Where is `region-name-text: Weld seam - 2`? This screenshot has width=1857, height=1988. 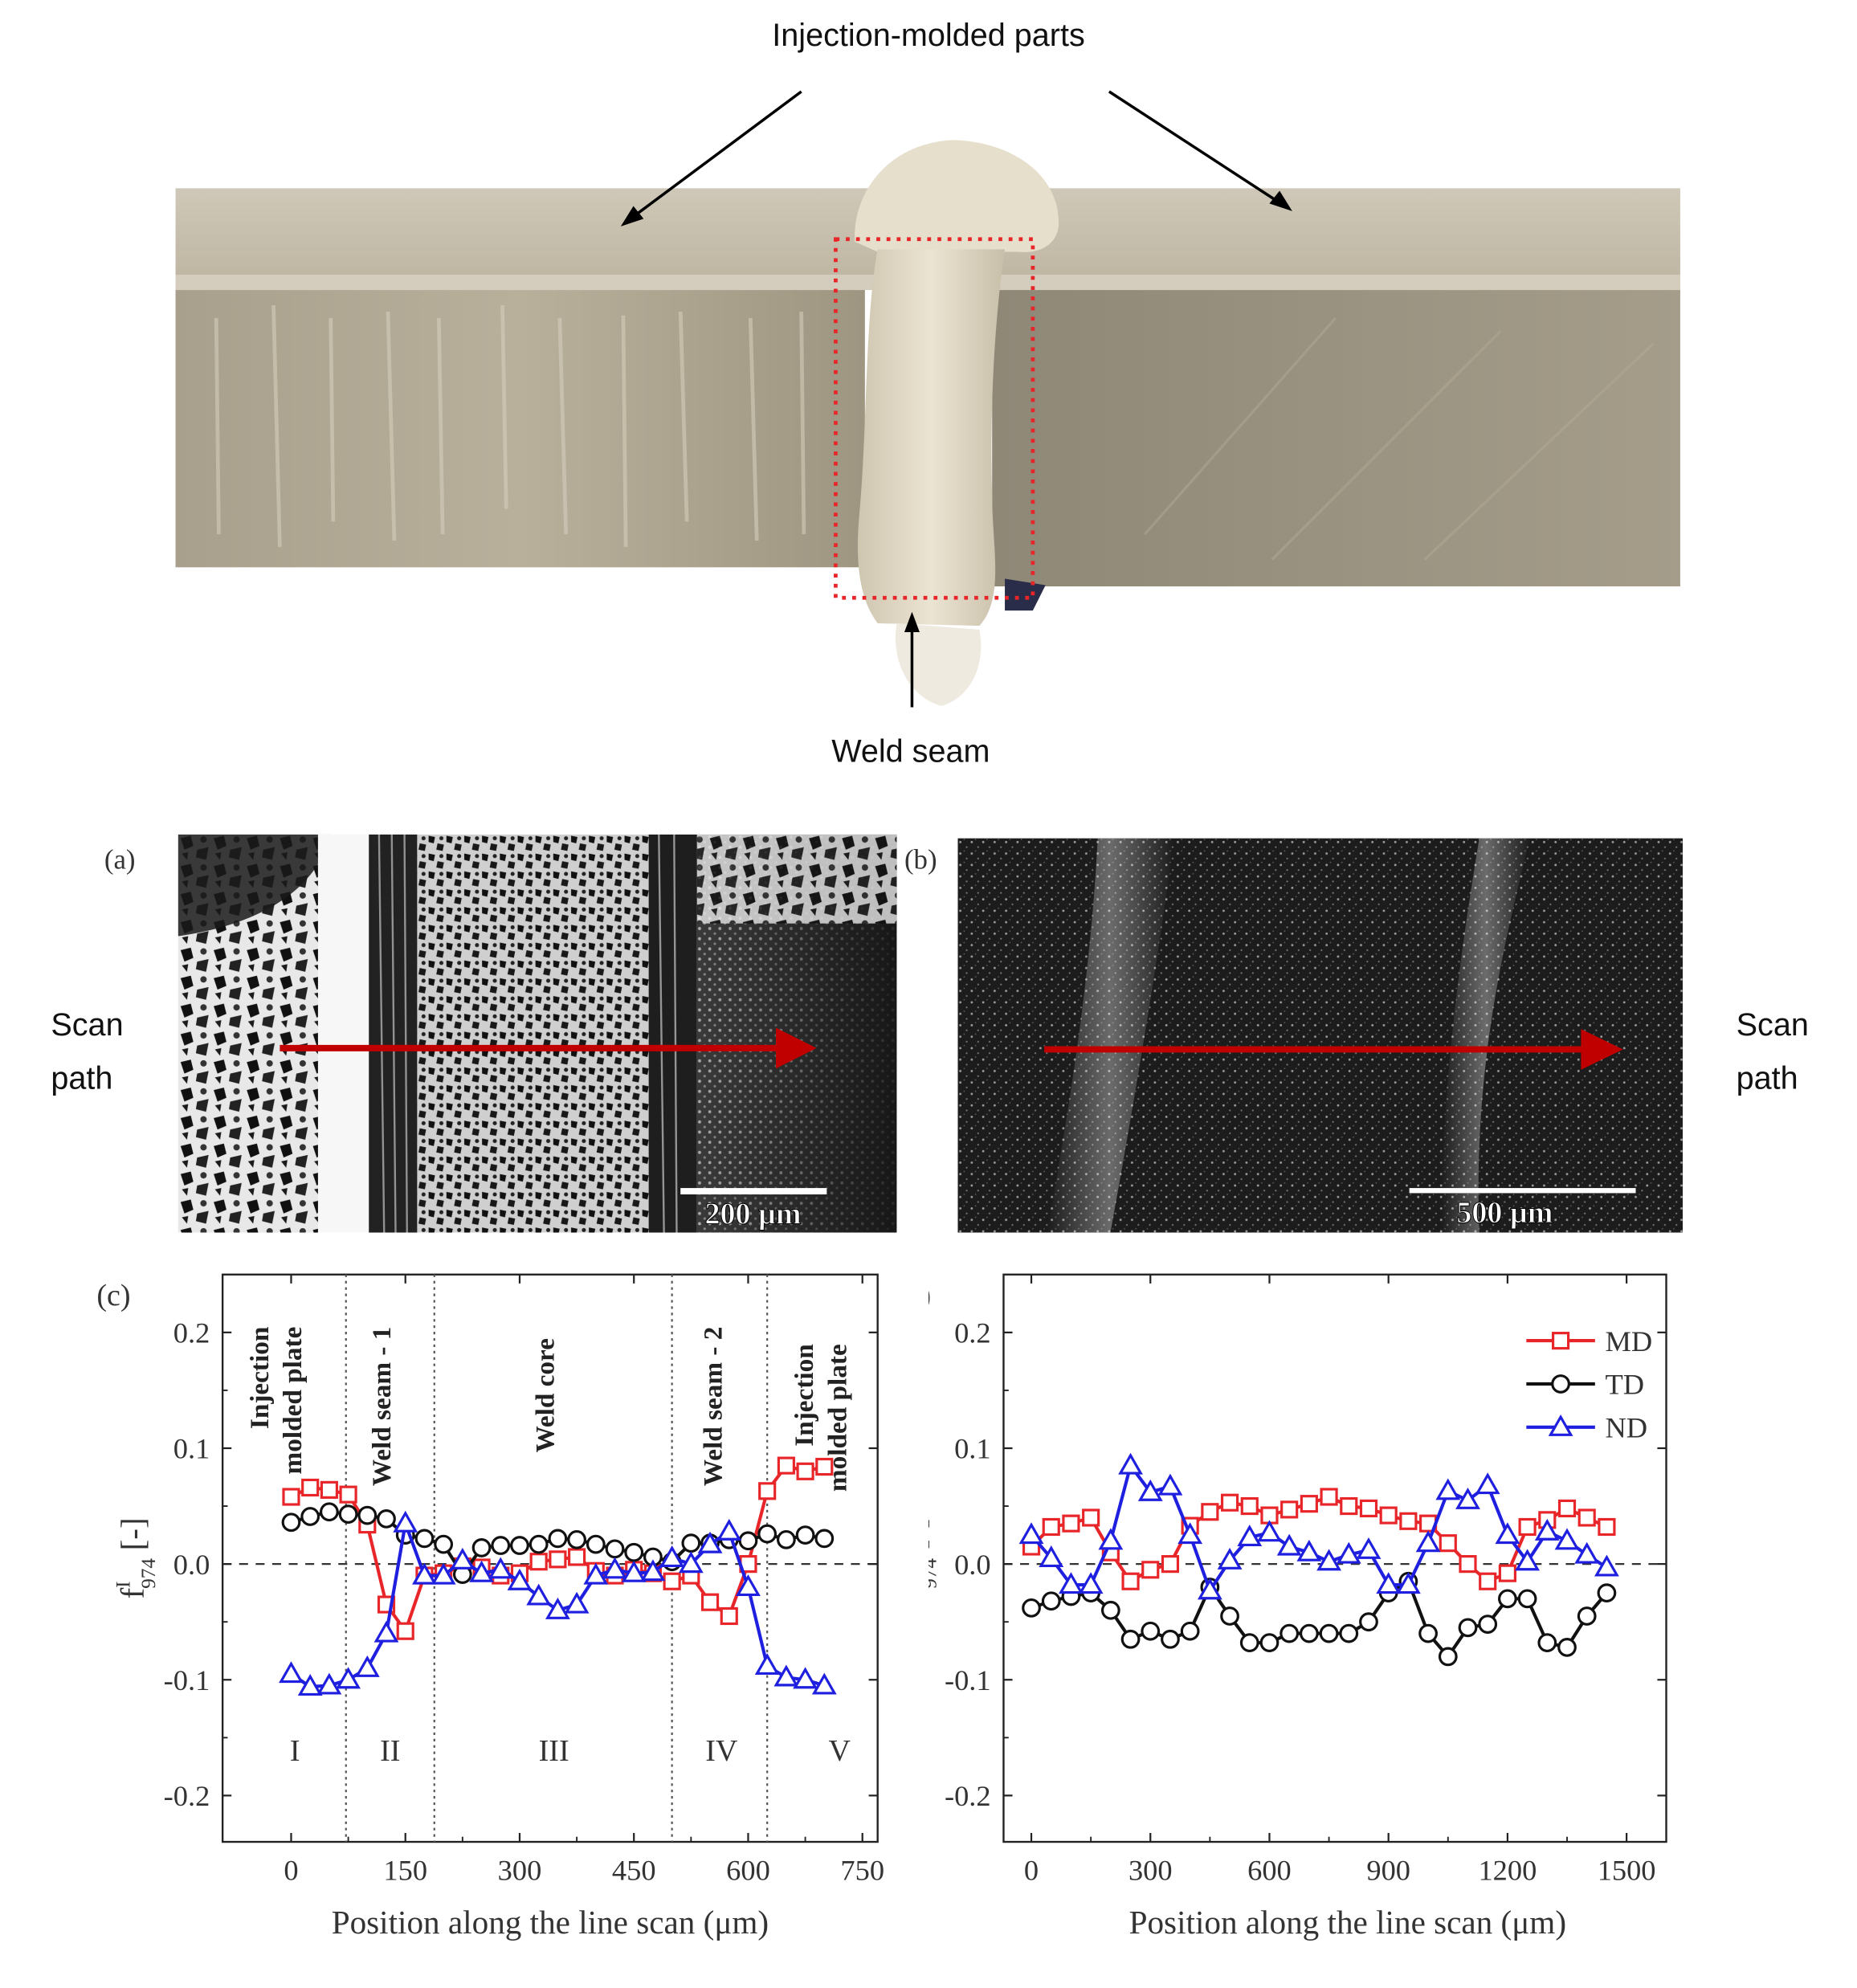 region-name-text: Weld seam - 2 is located at coordinates (713, 1407).